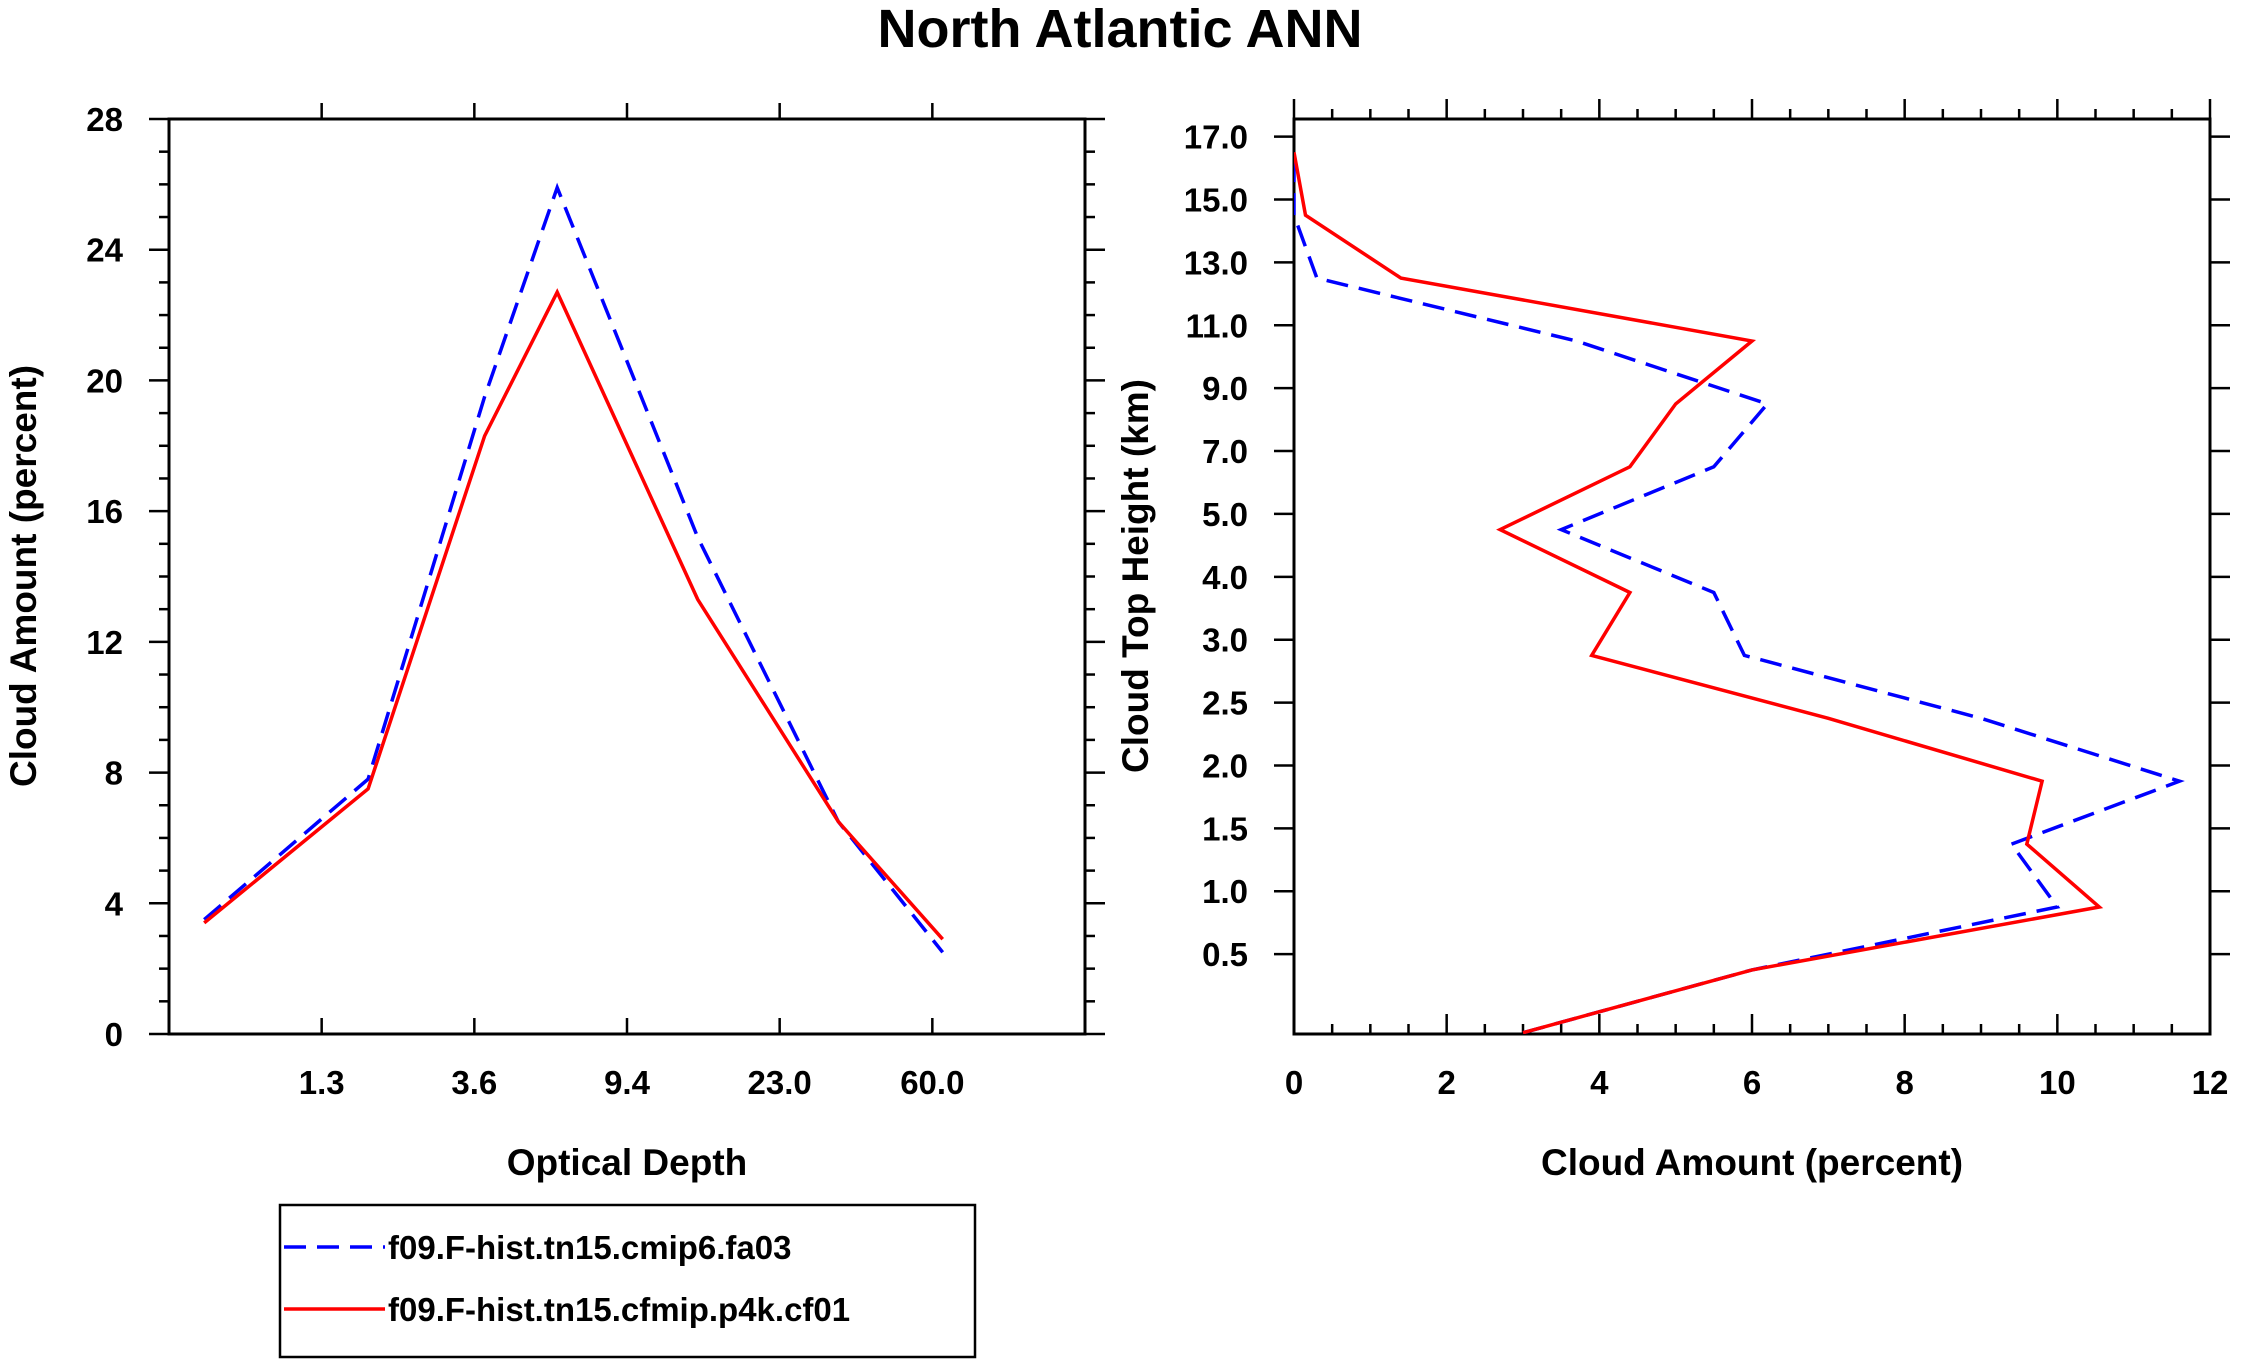 The height and width of the screenshot is (1364, 2241). Describe the element at coordinates (1225, 577) in the screenshot. I see `cloud-height-y-tick-label: 4.0` at that location.